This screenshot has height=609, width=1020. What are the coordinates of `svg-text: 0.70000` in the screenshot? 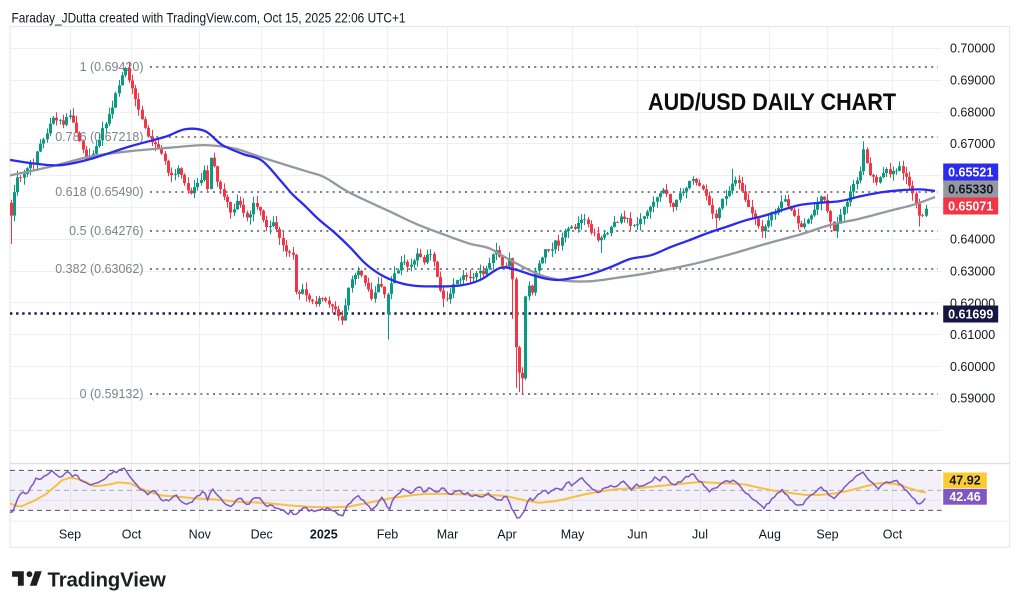 It's located at (972, 49).